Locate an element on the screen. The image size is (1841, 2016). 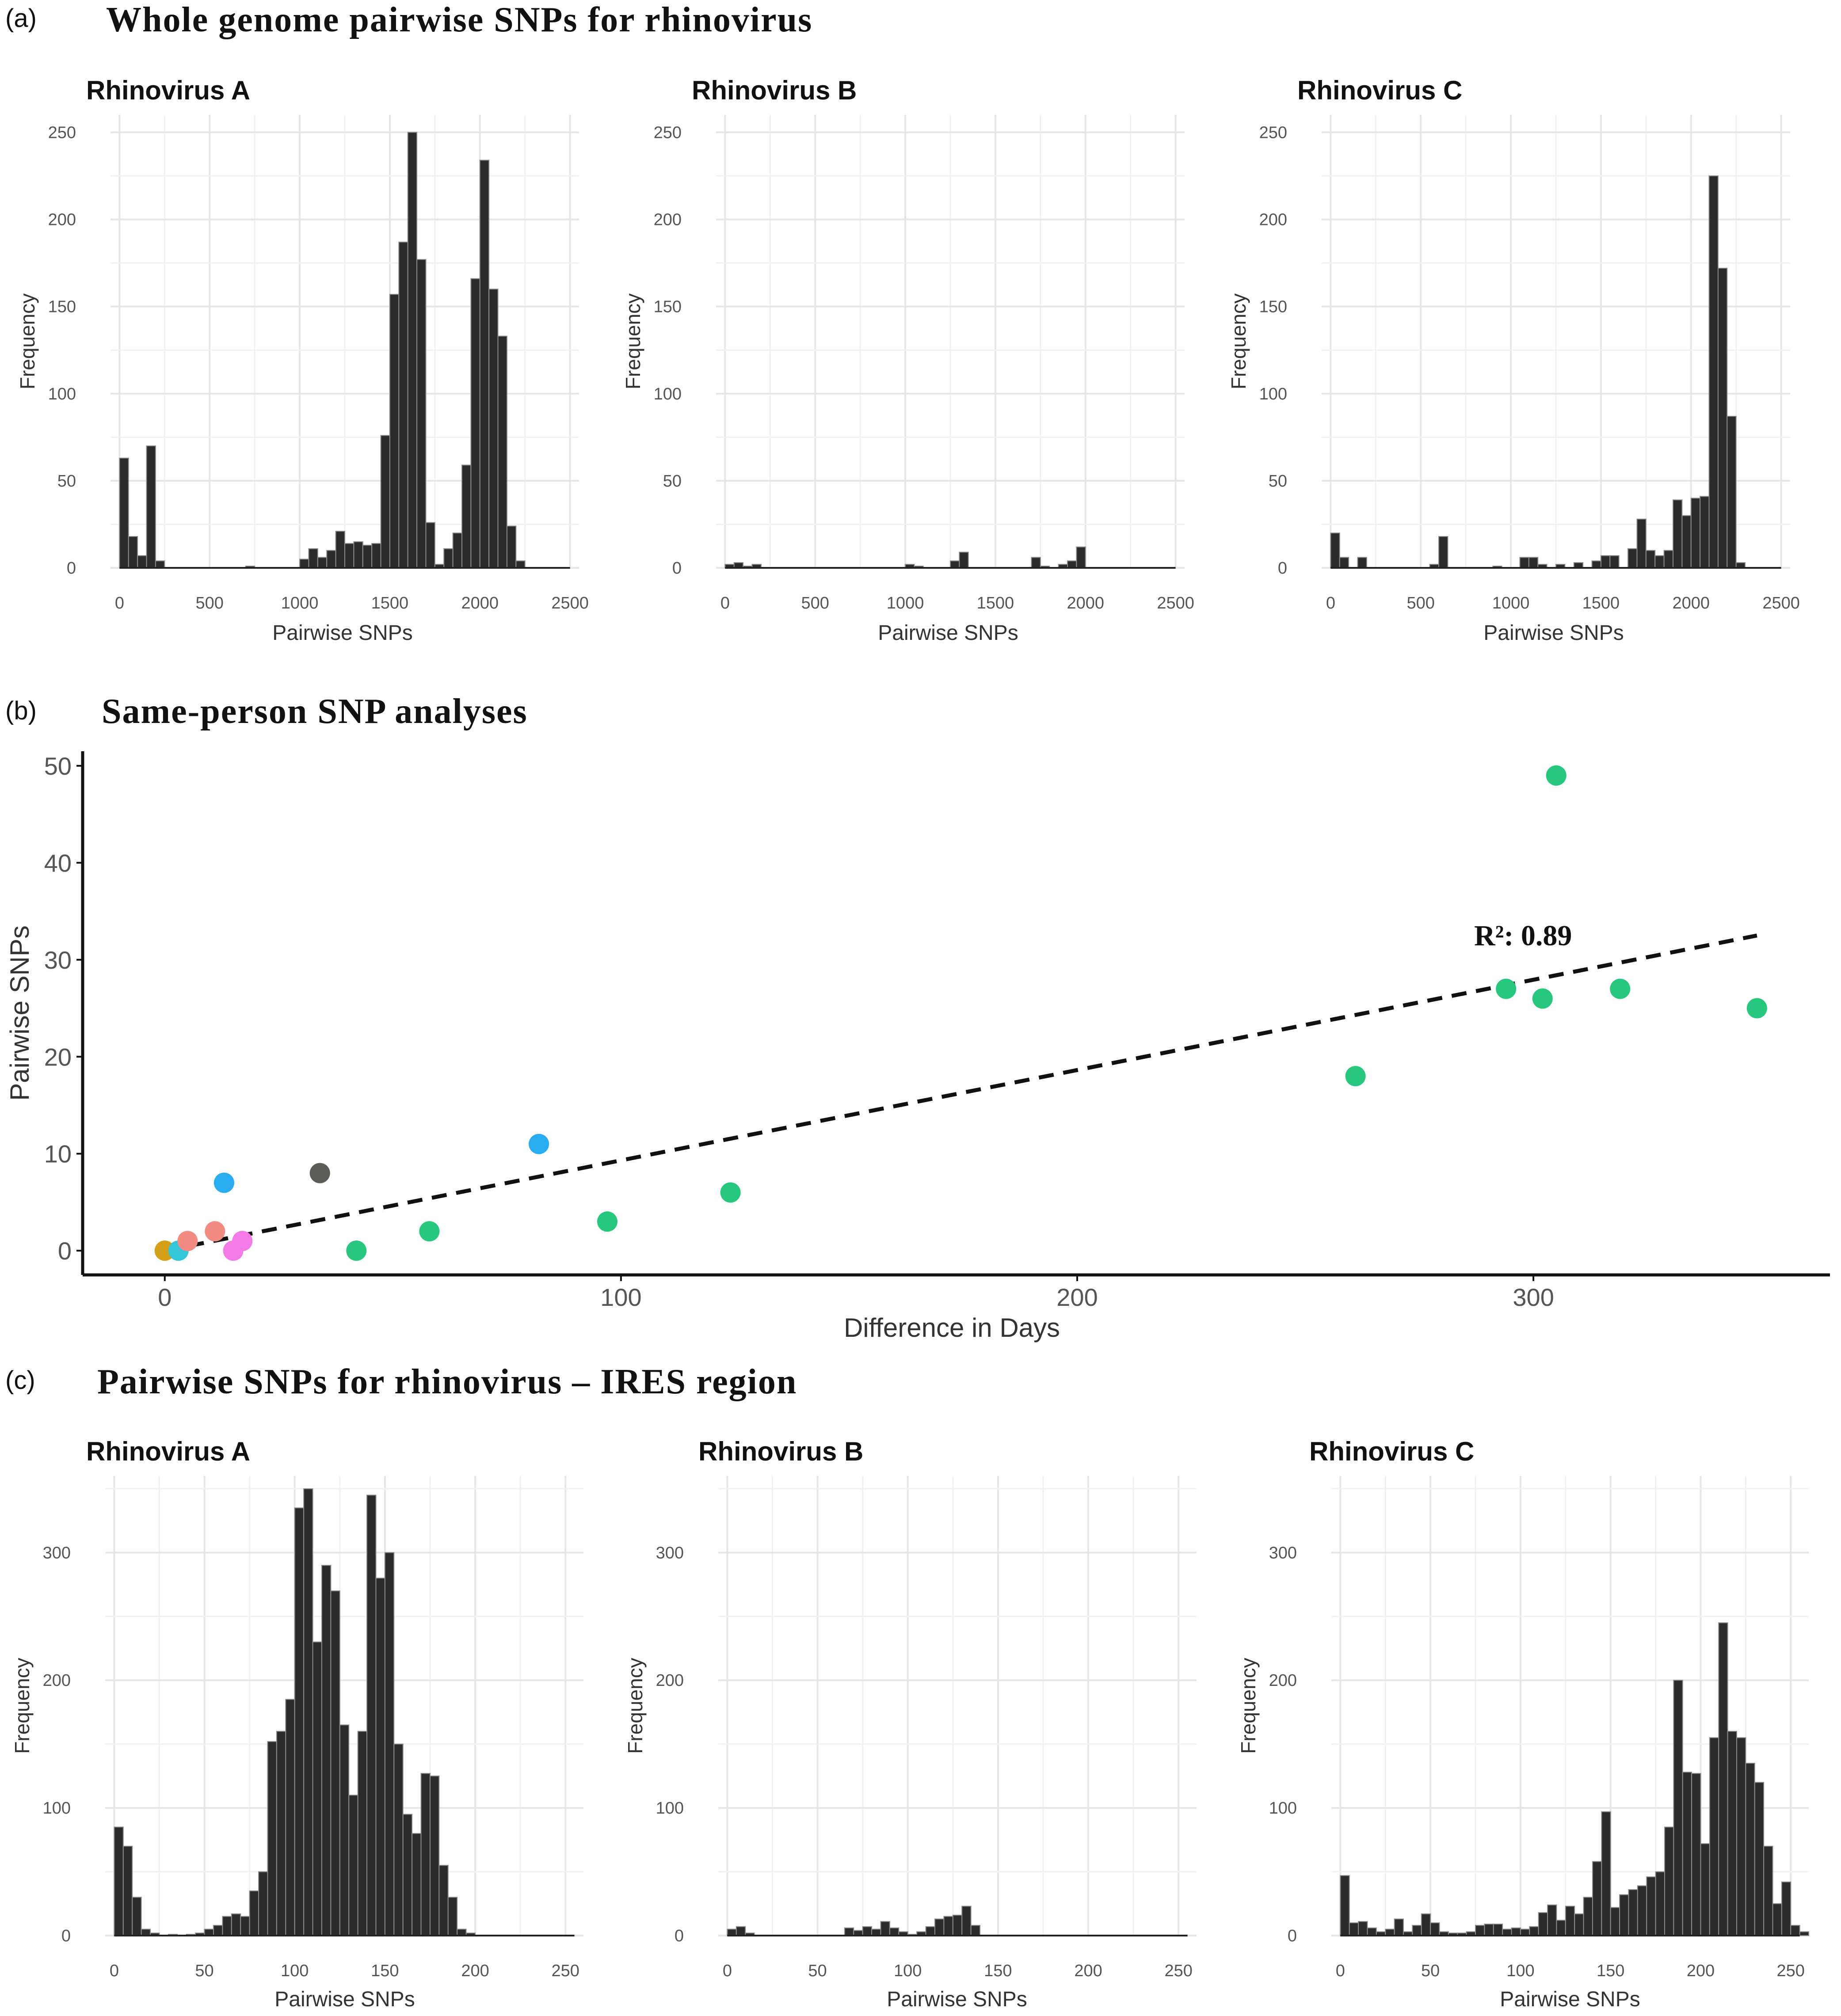
hist-a-2-ylabel: Frequency is located at coordinates (1238, 341).